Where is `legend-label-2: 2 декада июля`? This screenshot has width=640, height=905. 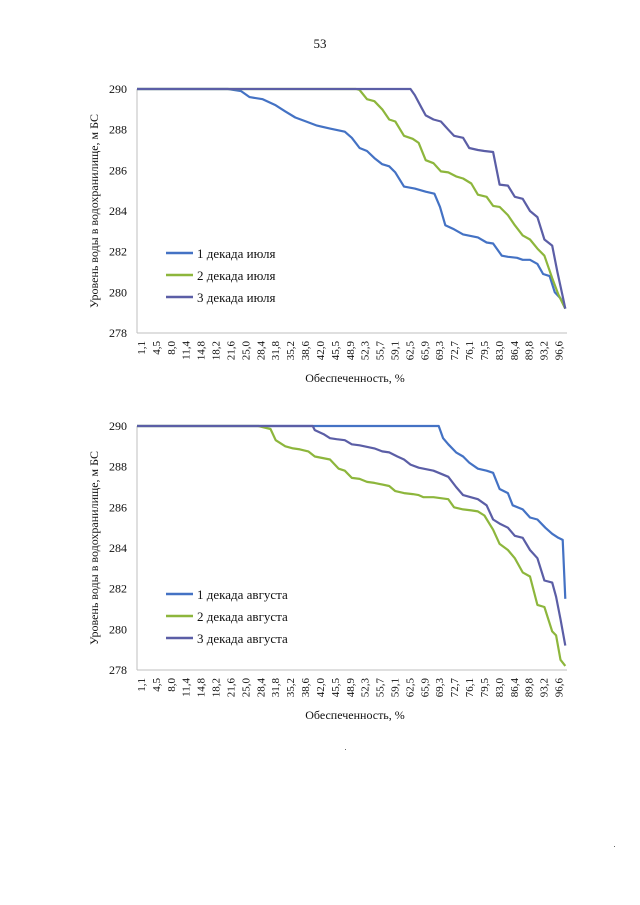
legend-label-2: 2 декада июля is located at coordinates (236, 275).